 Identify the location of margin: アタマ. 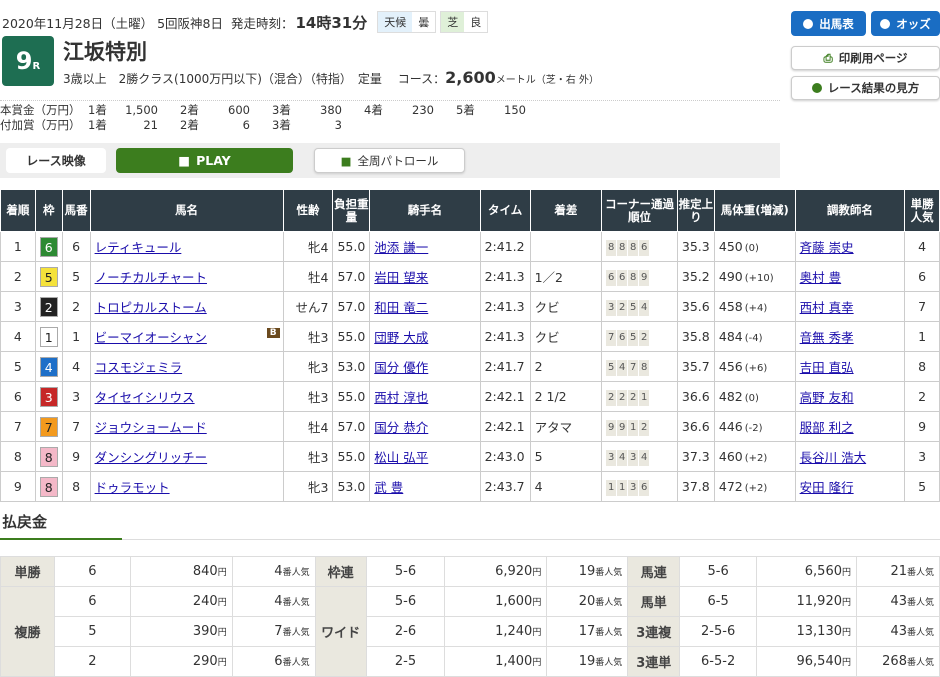
(566, 426).